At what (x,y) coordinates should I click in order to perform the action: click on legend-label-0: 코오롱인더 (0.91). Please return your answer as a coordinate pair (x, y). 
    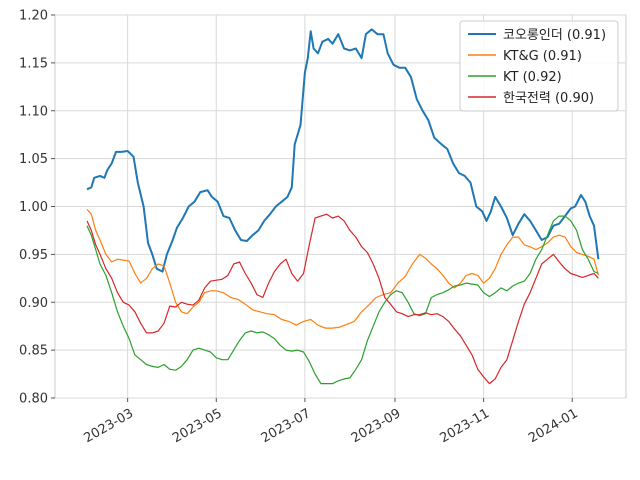
    Looking at the image, I should click on (554, 35).